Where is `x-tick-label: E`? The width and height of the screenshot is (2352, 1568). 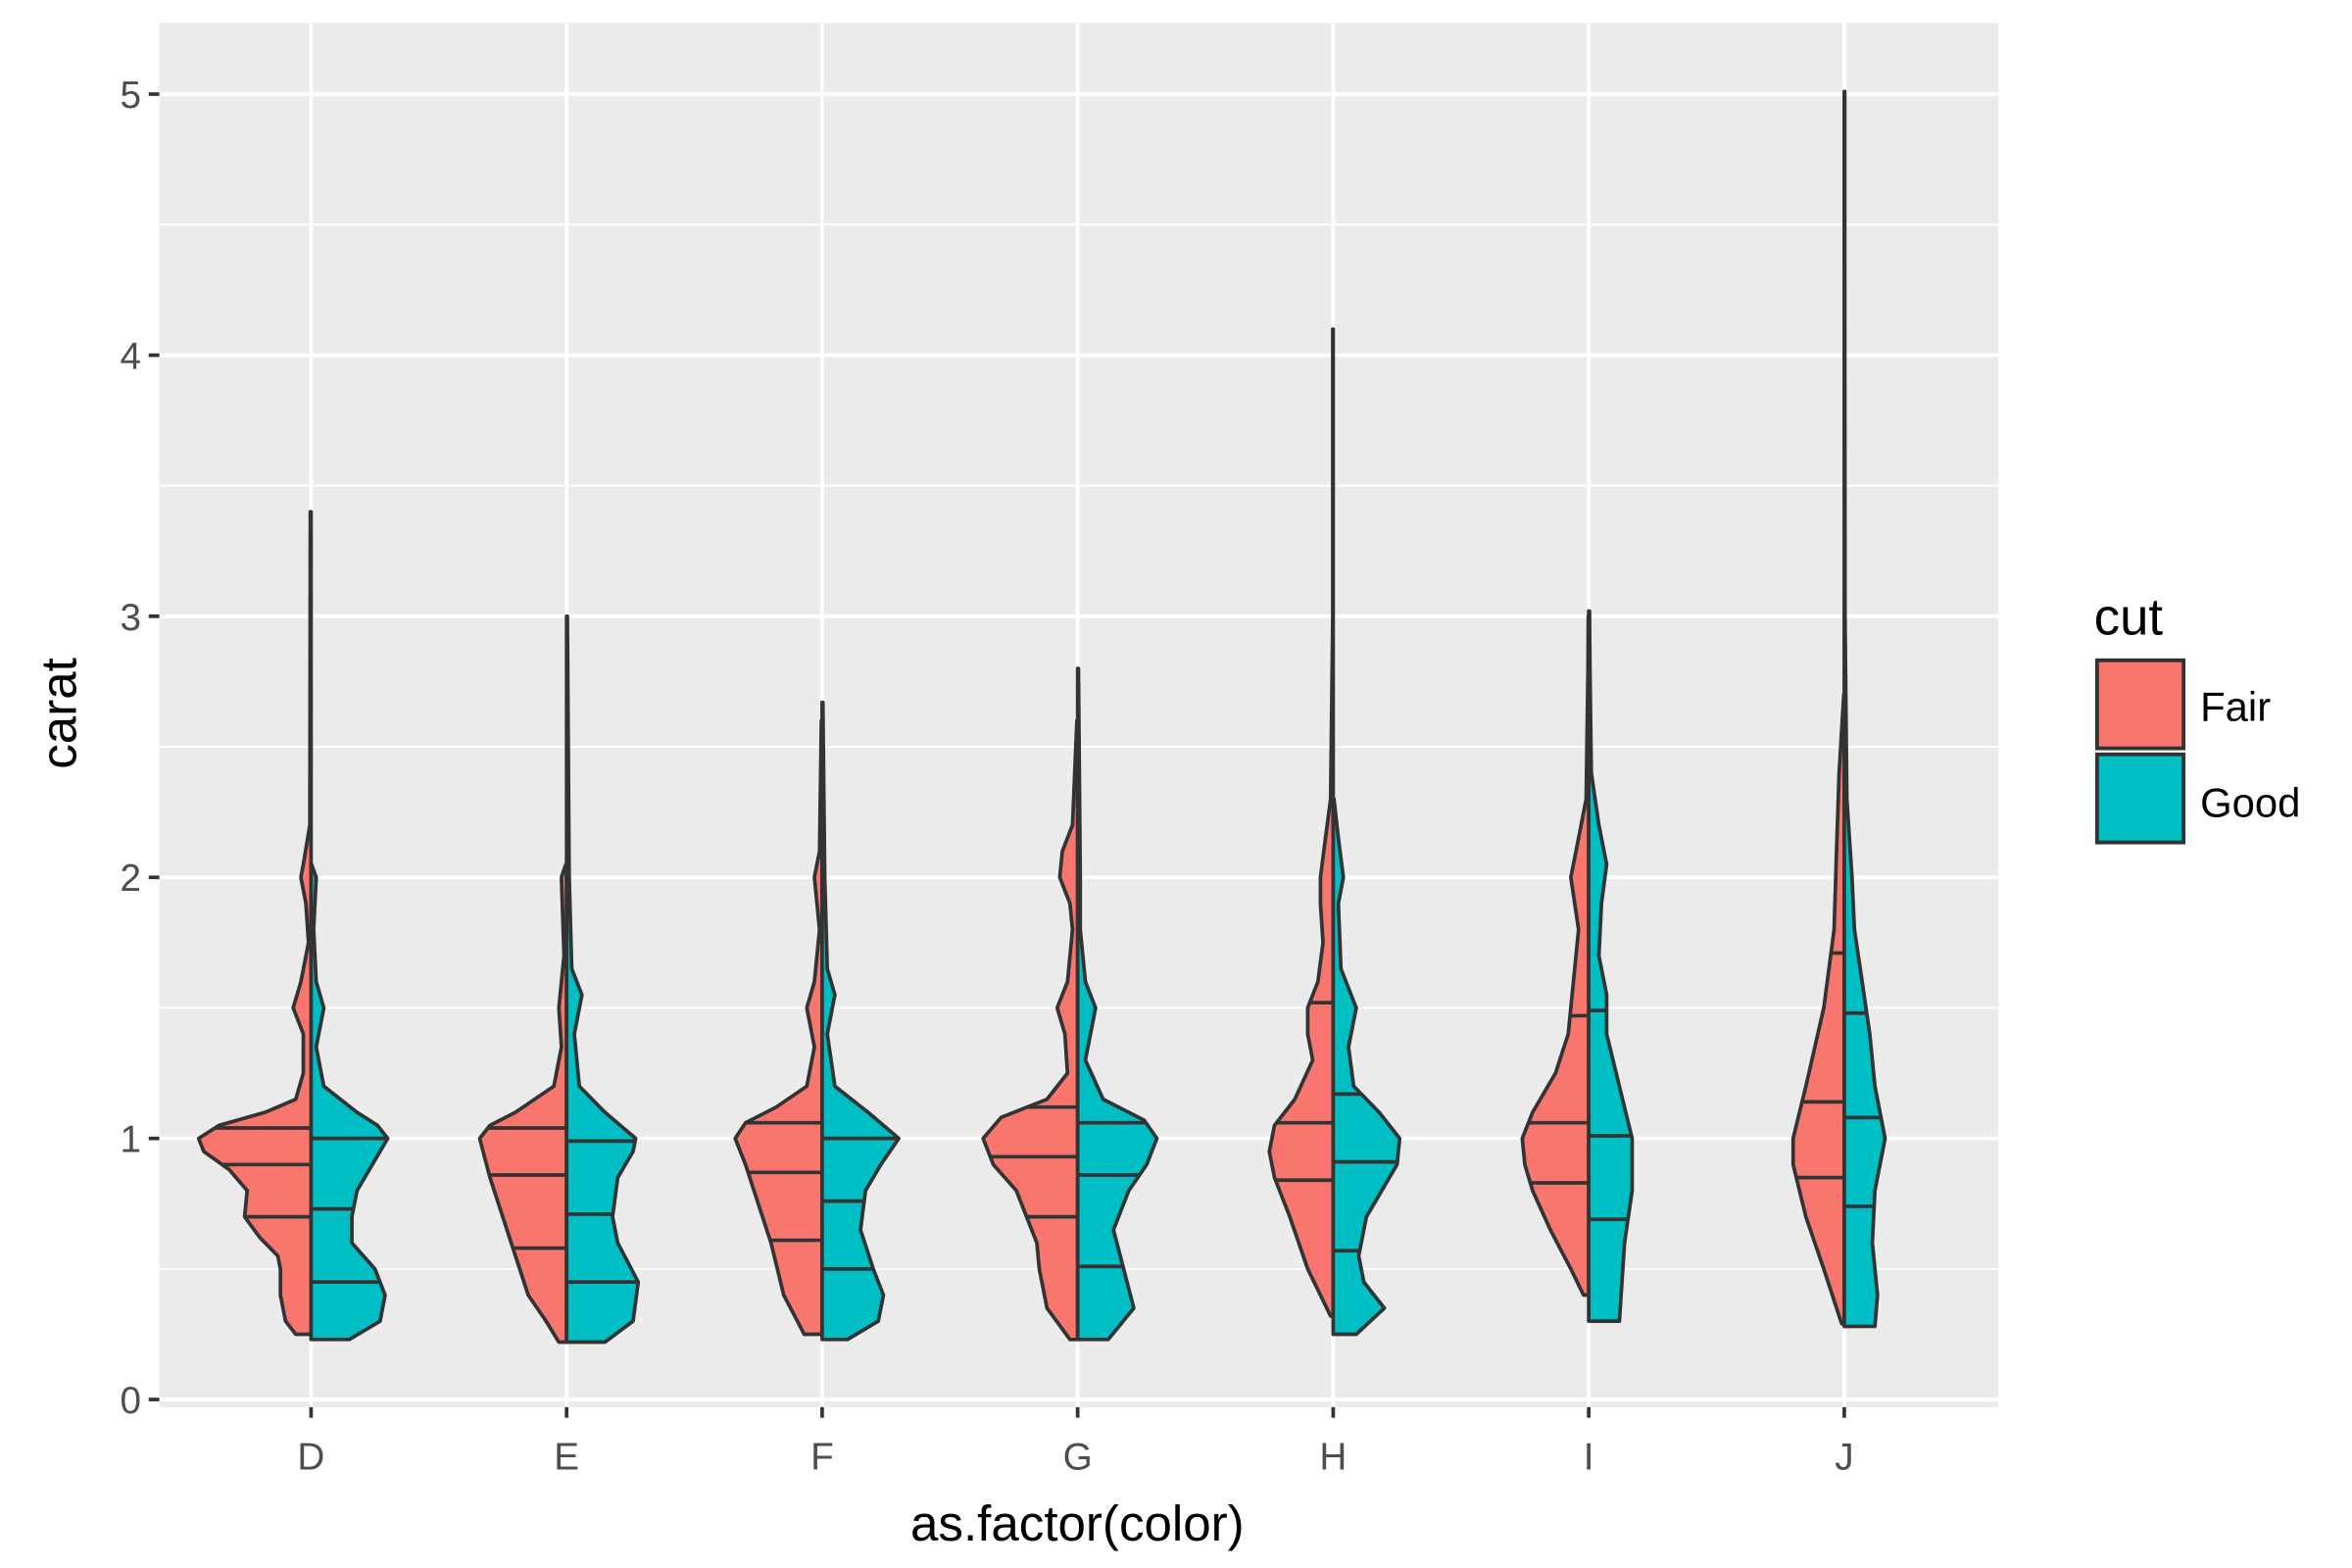 x-tick-label: E is located at coordinates (566, 1457).